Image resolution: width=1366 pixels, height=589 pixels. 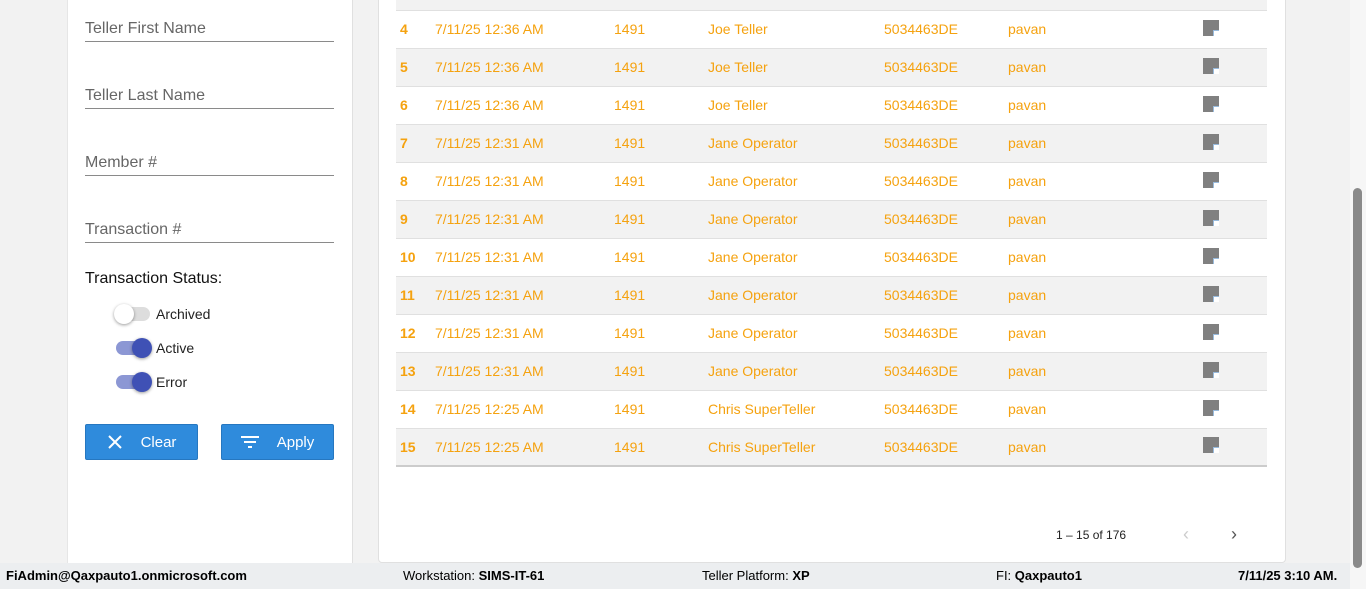 I want to click on teller-platform: Teller Platform: XP, so click(x=756, y=575).